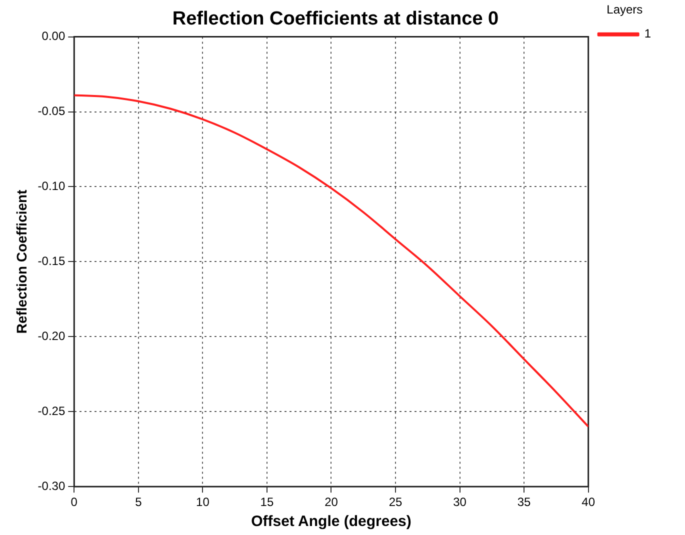 The height and width of the screenshot is (535, 685). What do you see at coordinates (624, 9) in the screenshot?
I see `legend-title: Layers` at bounding box center [624, 9].